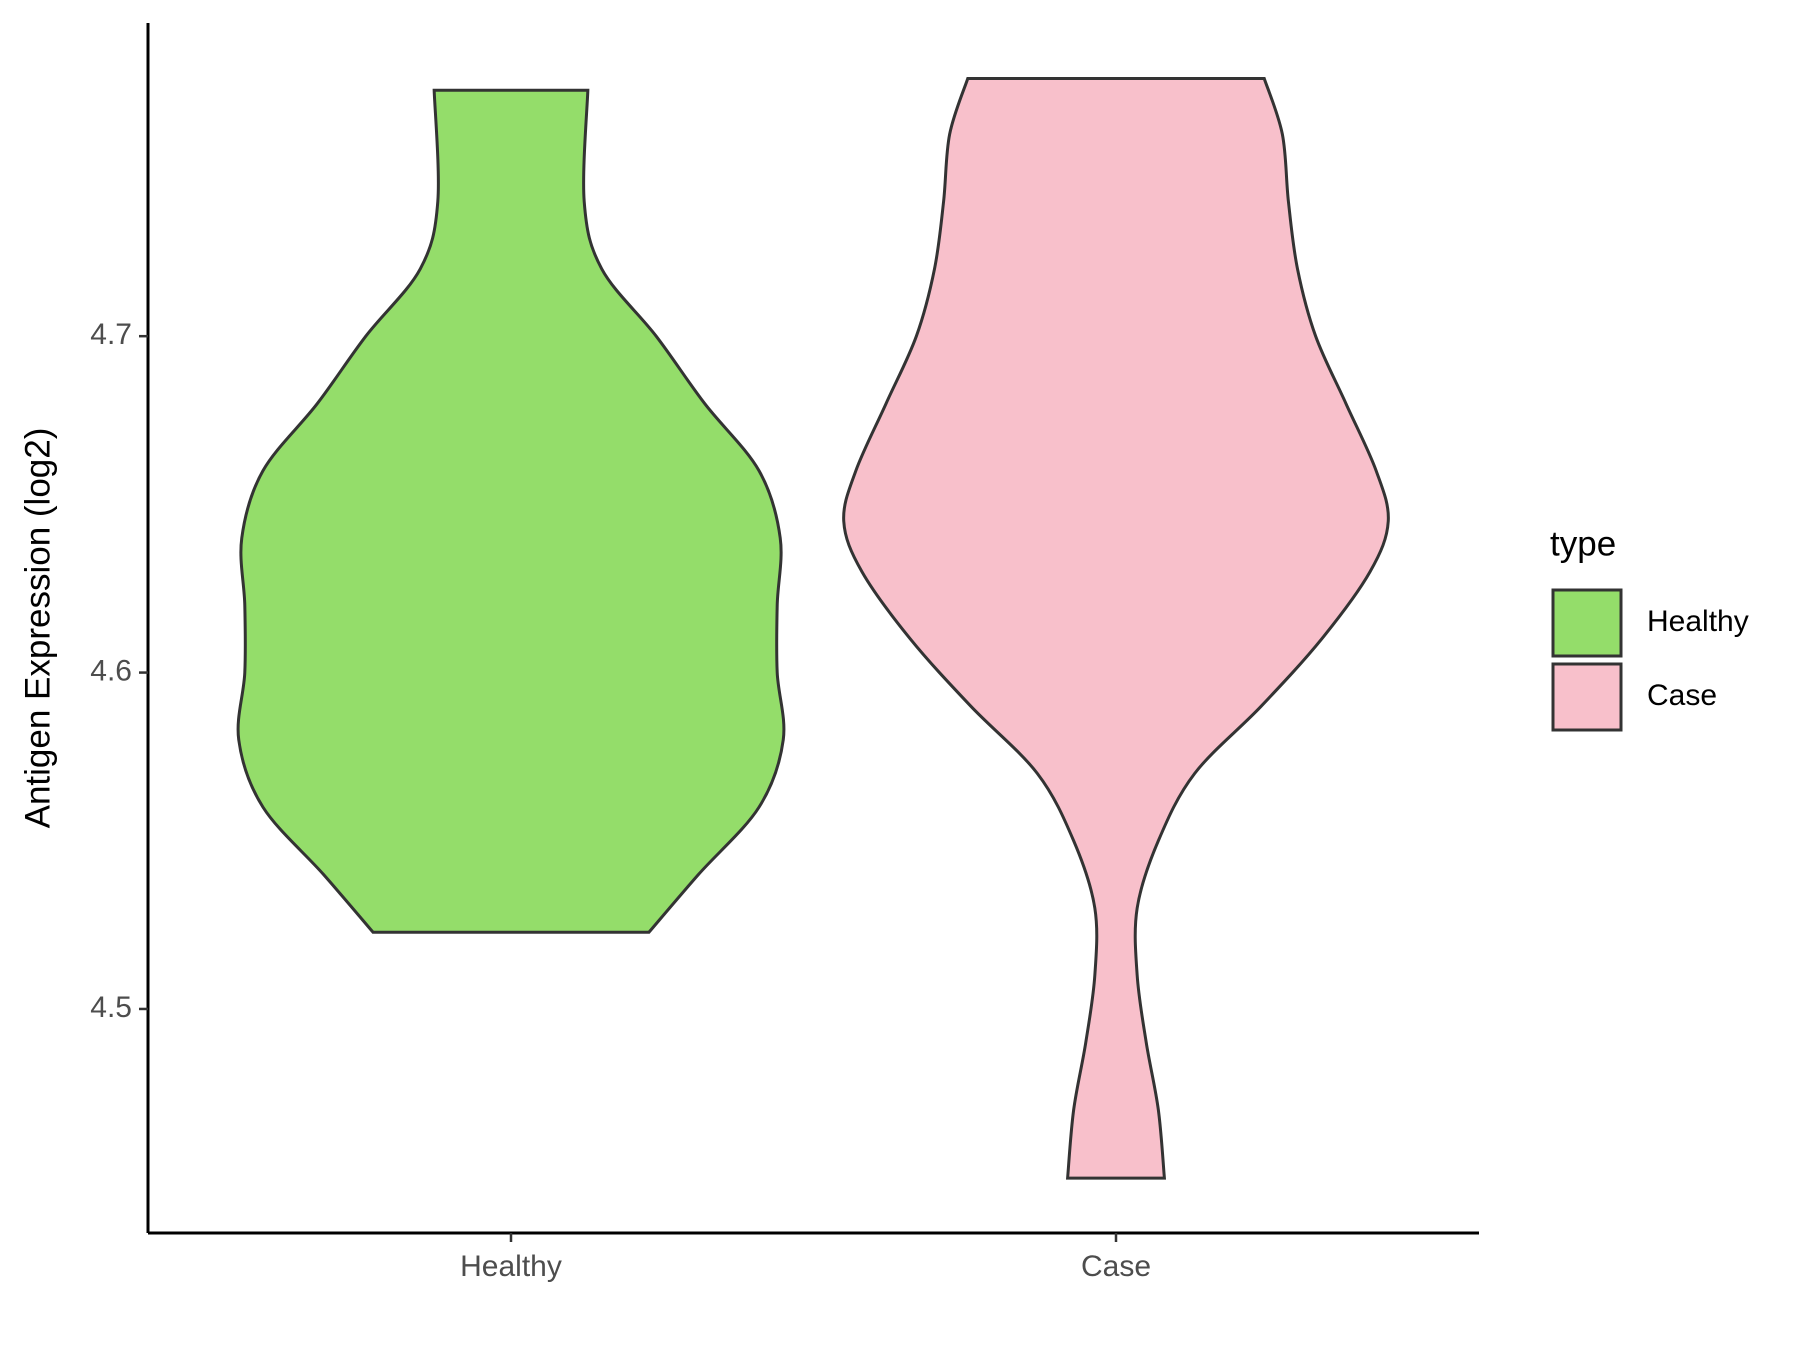 Image resolution: width=1800 pixels, height=1350 pixels. Describe the element at coordinates (1698, 621) in the screenshot. I see `legend-label: Healthy` at that location.